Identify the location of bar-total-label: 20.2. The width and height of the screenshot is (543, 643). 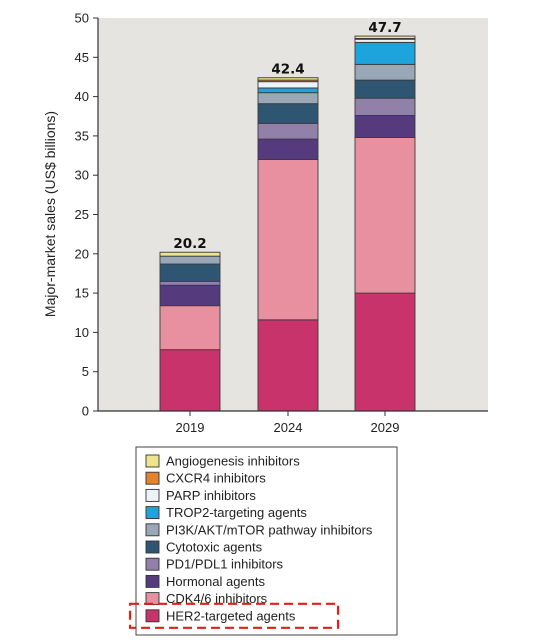
(189, 244).